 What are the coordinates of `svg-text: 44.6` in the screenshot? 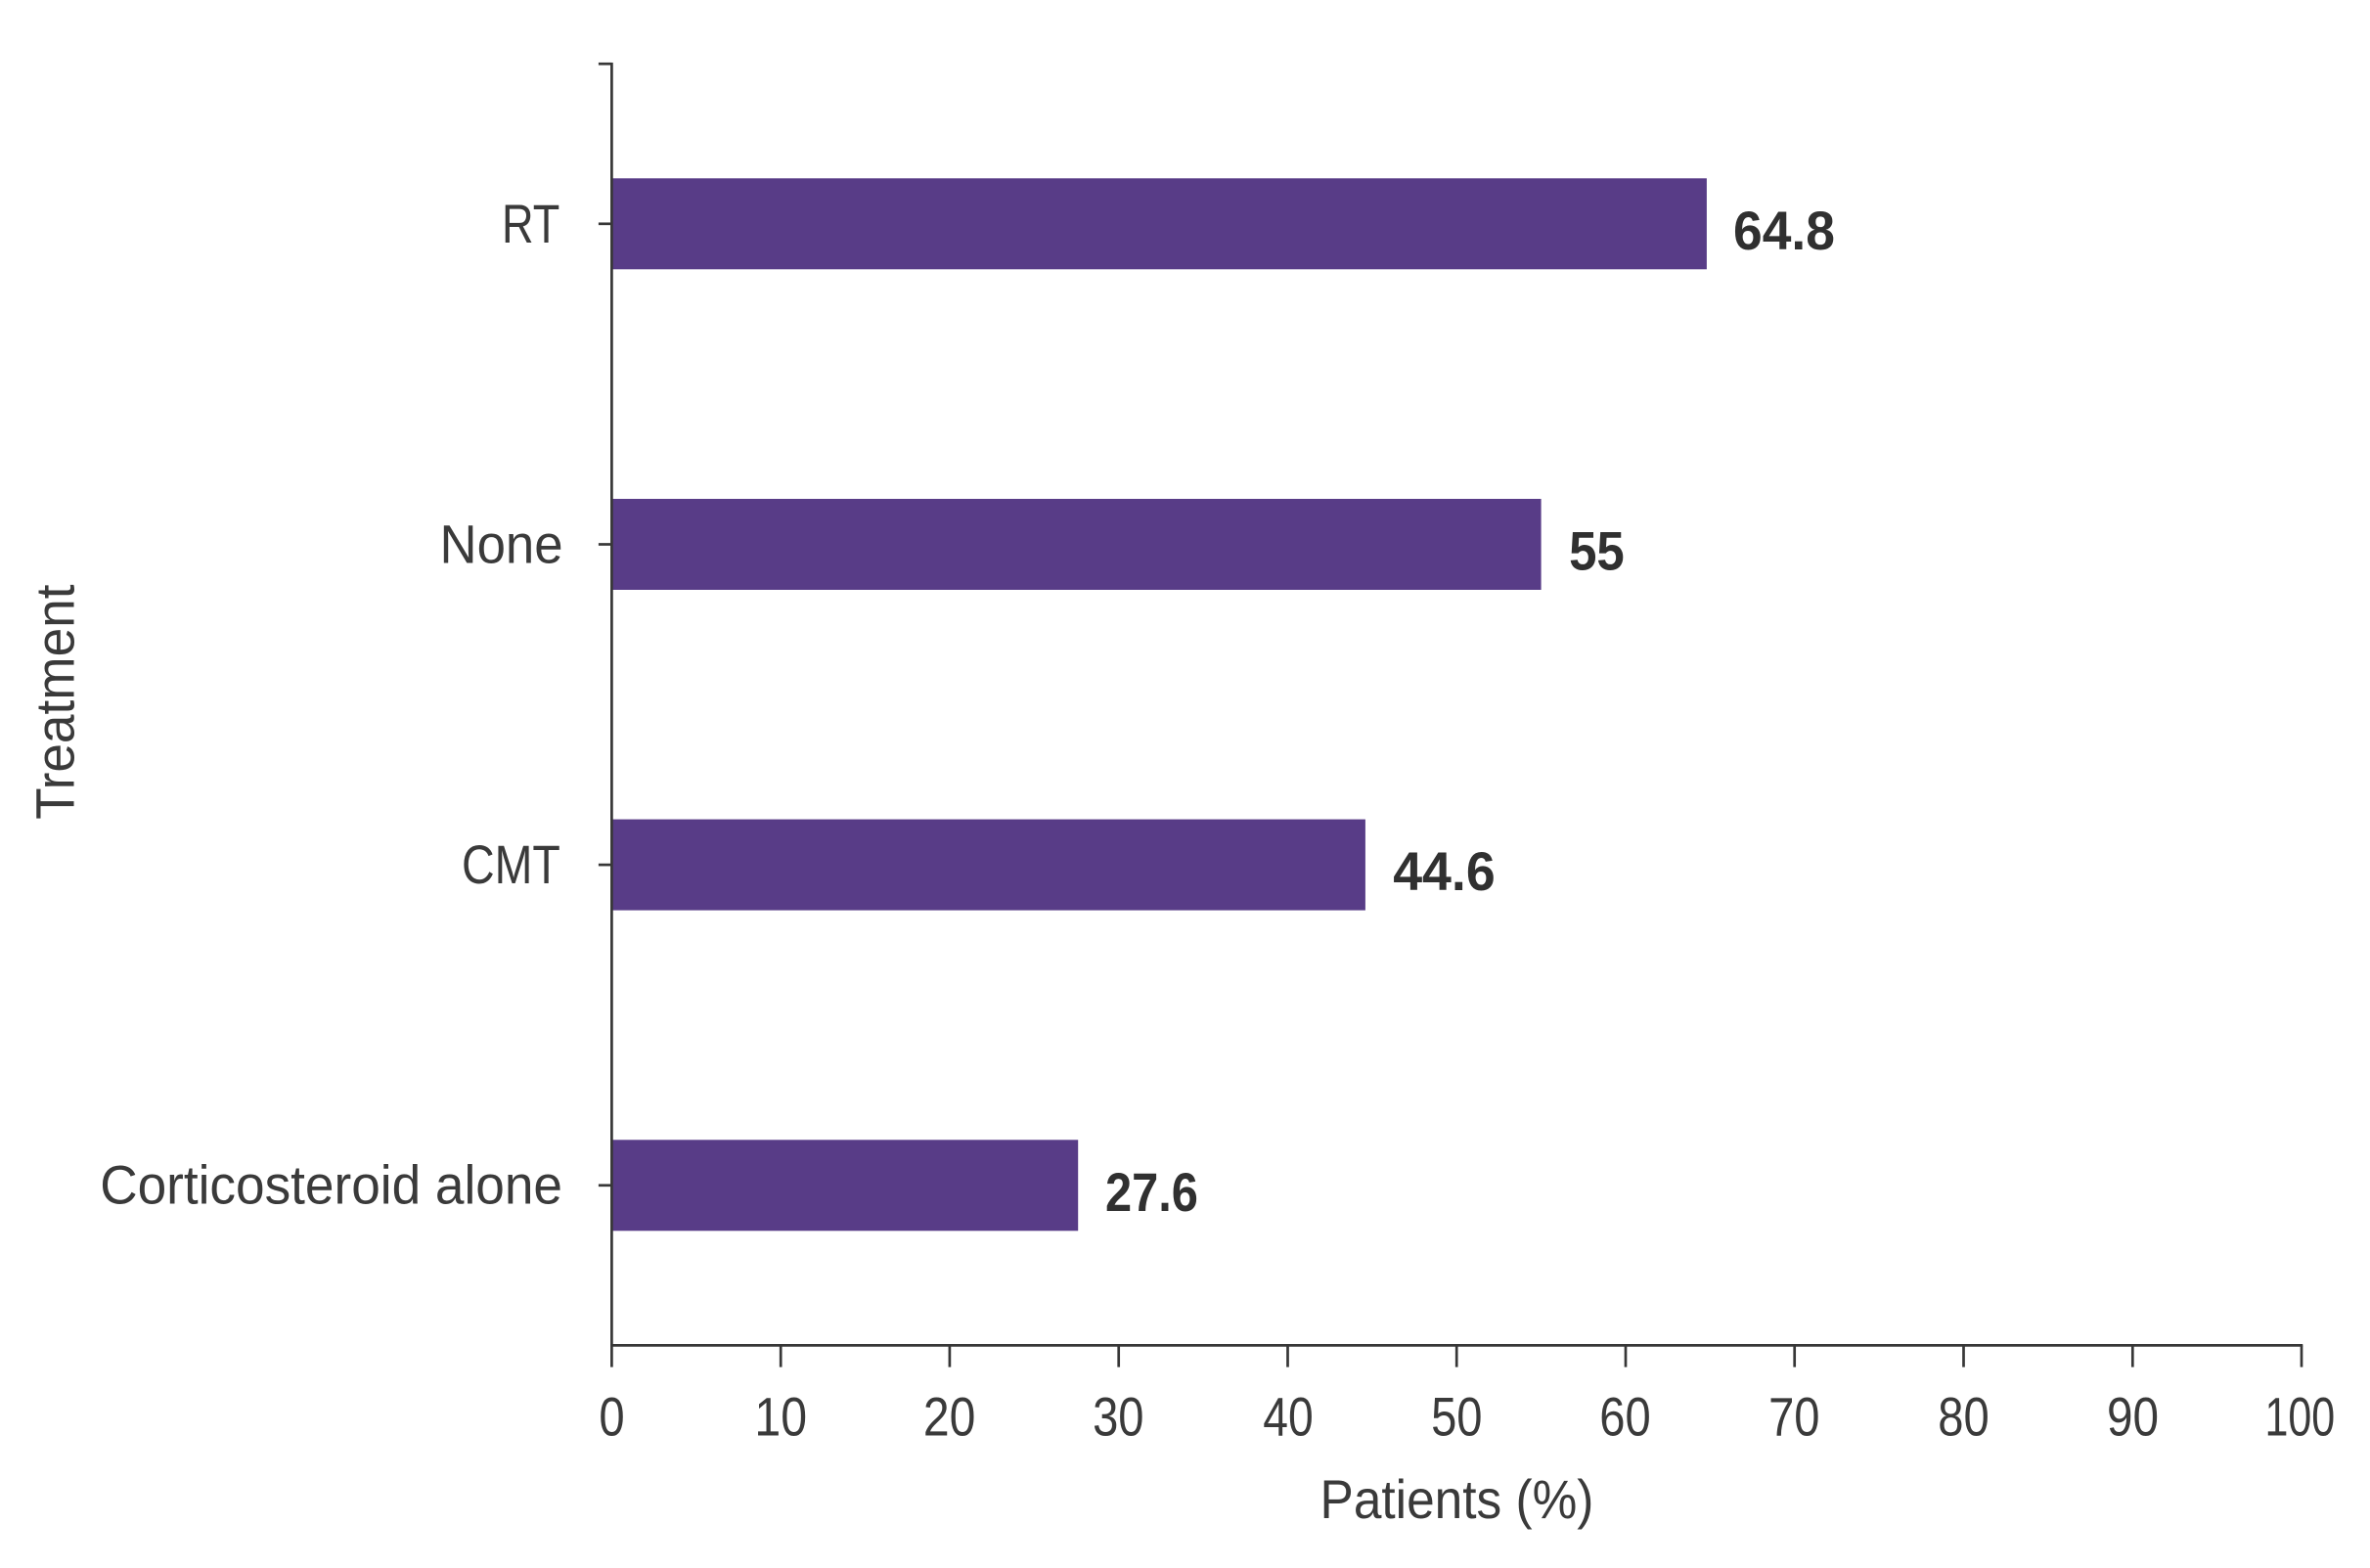 It's located at (1444, 871).